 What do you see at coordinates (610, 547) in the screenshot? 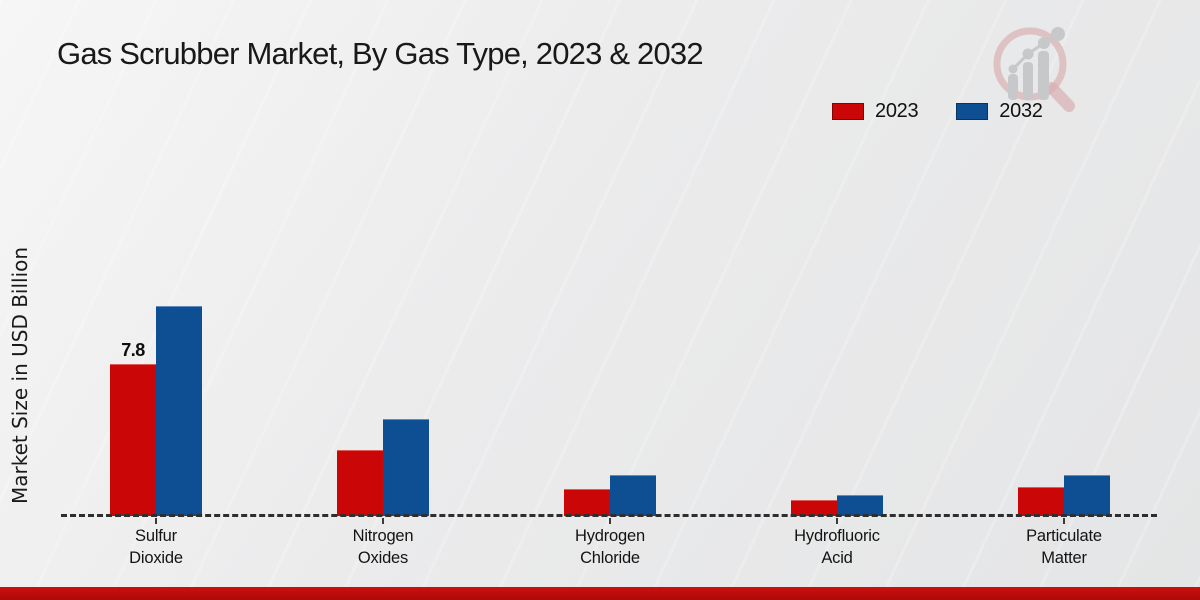
I see `x-tick-label-hydrogen-chloride: Hydrogen Chloride` at bounding box center [610, 547].